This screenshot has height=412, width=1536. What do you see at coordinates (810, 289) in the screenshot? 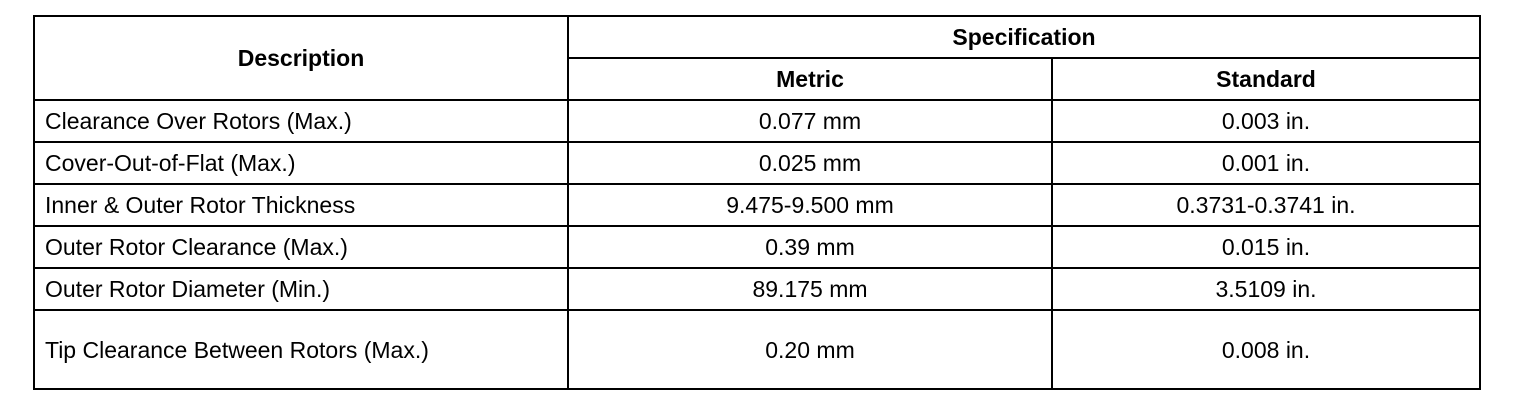
I see `metric-cell: 89.175 mm` at bounding box center [810, 289].